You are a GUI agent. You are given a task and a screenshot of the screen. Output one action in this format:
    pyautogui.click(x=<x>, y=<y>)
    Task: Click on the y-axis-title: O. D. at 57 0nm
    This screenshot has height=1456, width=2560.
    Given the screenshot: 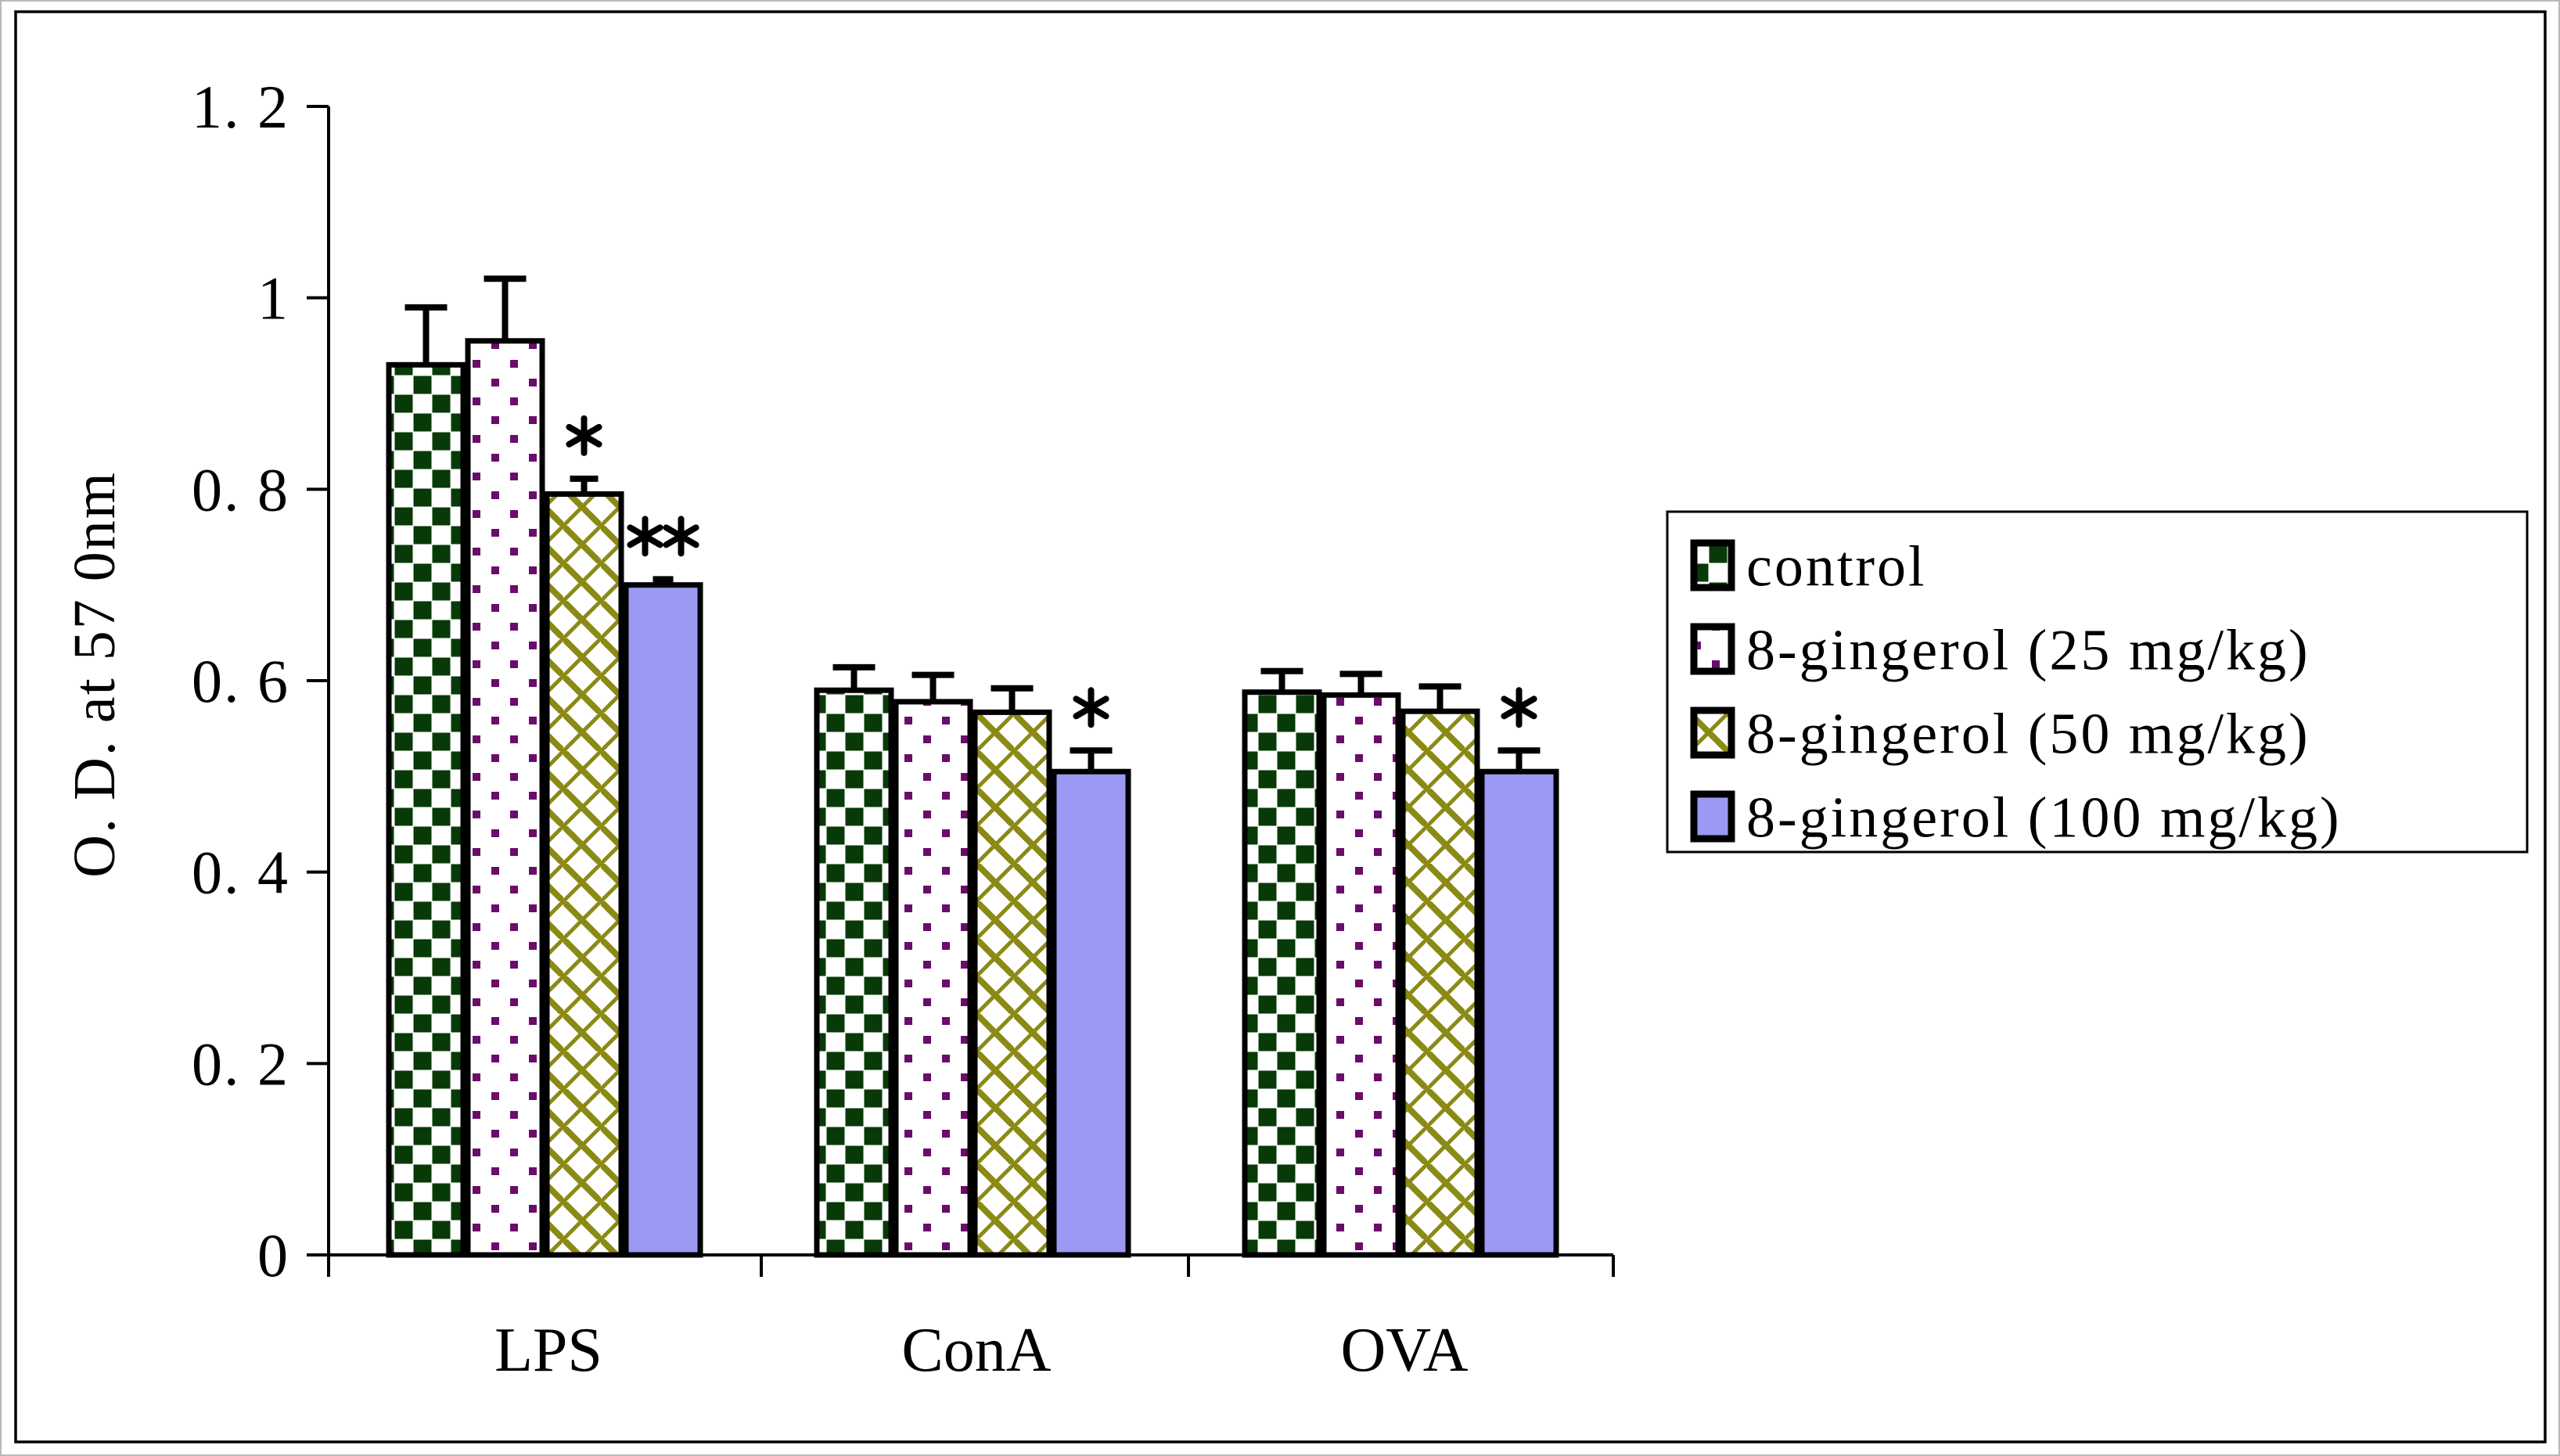 What is the action you would take?
    pyautogui.click(x=95, y=674)
    